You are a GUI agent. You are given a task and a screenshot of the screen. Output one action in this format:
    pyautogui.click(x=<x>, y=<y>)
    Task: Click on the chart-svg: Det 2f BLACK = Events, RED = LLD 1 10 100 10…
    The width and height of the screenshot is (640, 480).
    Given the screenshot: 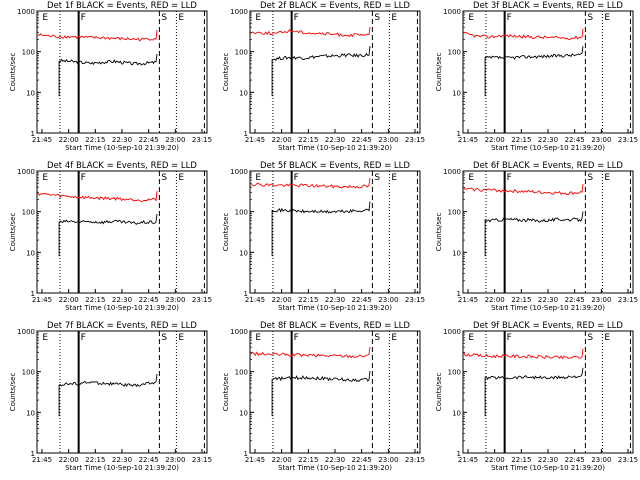 What is the action you would take?
    pyautogui.click(x=323, y=76)
    